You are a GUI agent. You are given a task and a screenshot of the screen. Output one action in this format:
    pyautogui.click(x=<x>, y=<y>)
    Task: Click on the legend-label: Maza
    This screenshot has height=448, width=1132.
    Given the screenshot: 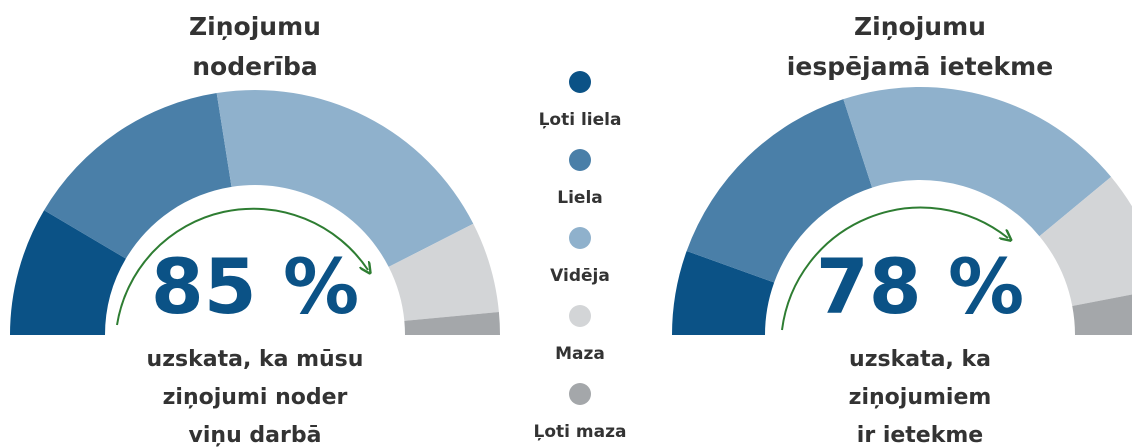 What is the action you would take?
    pyautogui.click(x=580, y=354)
    